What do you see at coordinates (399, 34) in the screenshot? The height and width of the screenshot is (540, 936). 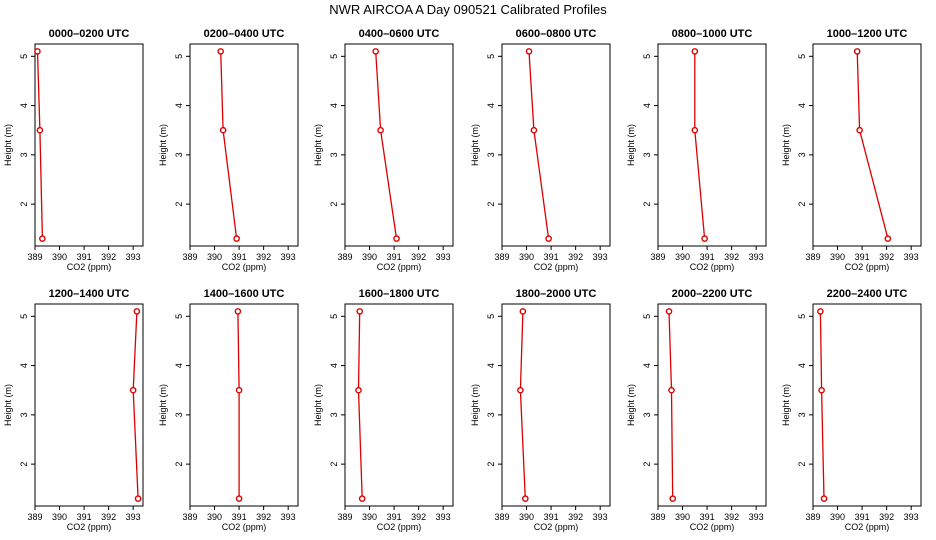 I see `panel-title: 0400–0600 UTC` at bounding box center [399, 34].